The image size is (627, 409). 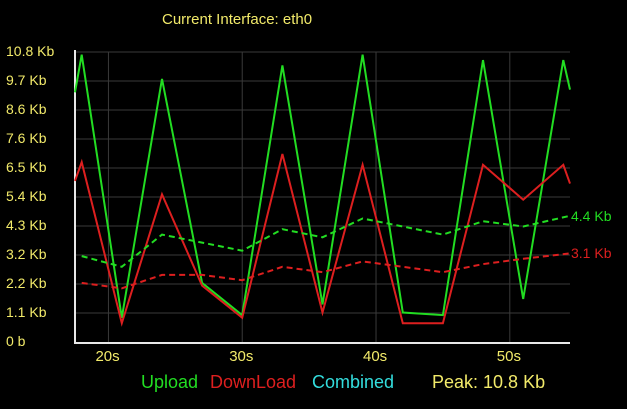 What do you see at coordinates (26, 225) in the screenshot?
I see `y-tick-label: 4.3 Kb` at bounding box center [26, 225].